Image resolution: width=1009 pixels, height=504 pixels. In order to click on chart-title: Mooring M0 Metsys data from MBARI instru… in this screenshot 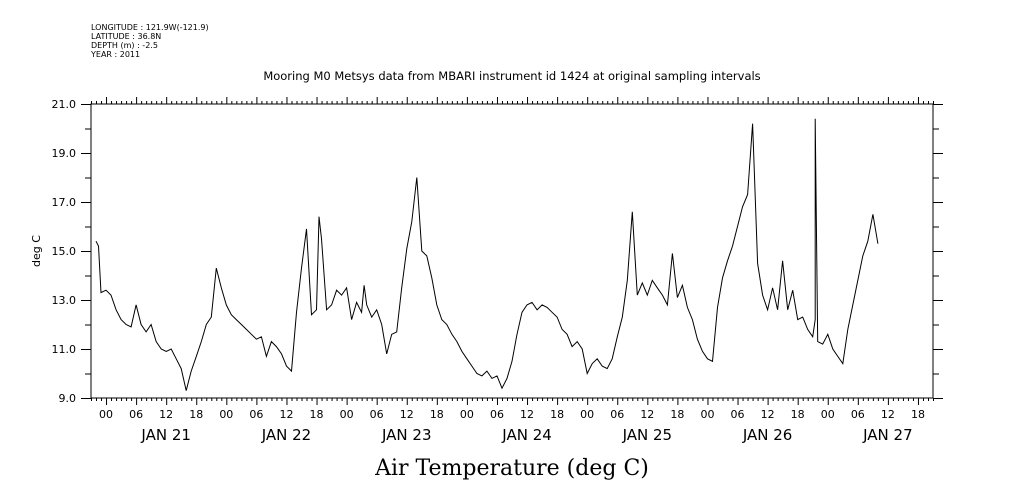, I will do `click(511, 76)`.